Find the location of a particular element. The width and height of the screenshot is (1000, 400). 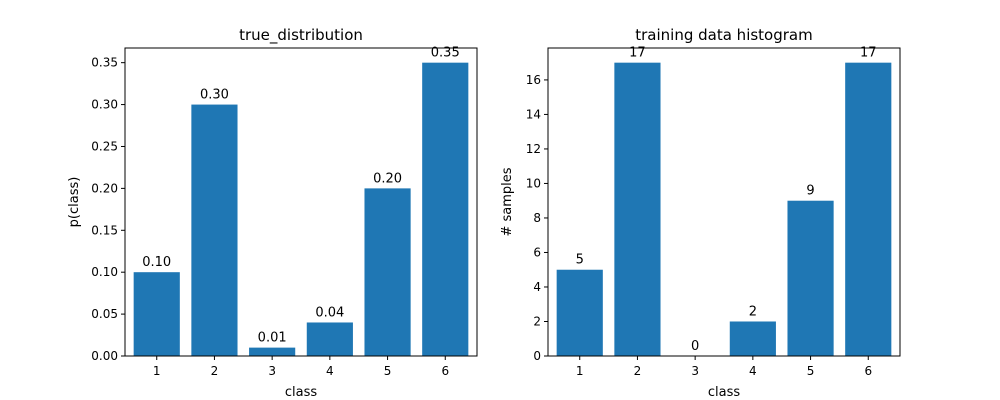

y-tick-label: 4 is located at coordinates (537, 287).